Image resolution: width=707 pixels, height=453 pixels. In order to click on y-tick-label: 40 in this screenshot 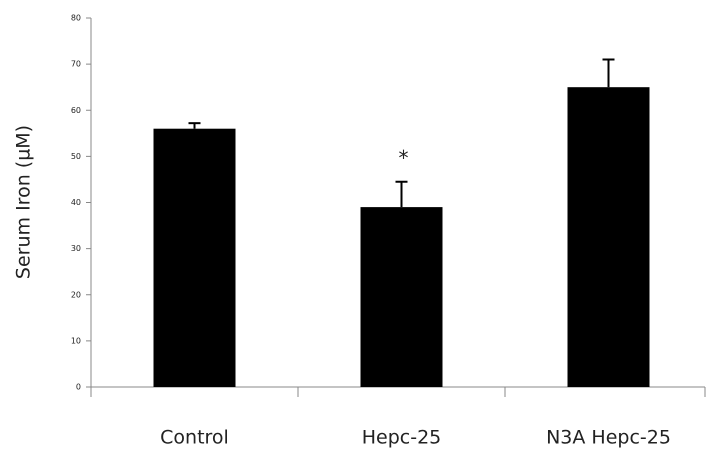, I will do `click(76, 202)`.